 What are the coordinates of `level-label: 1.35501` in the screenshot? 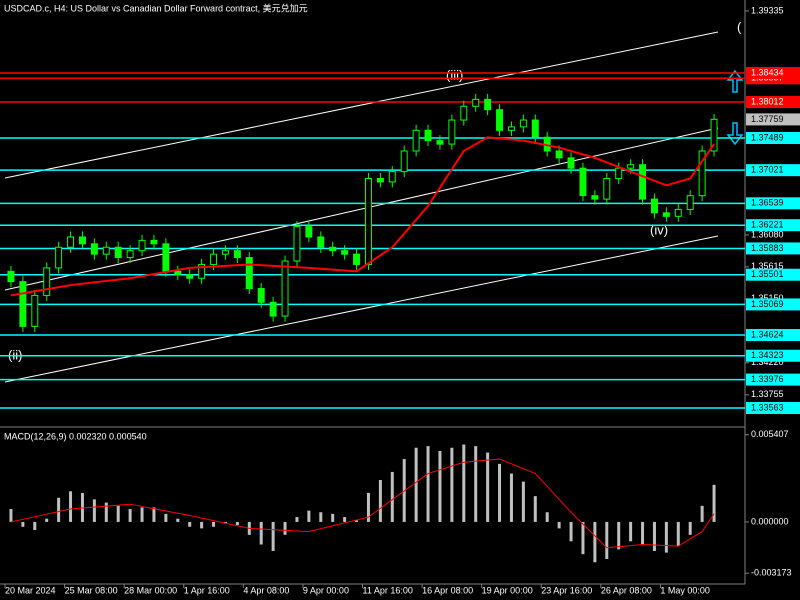 It's located at (767, 274).